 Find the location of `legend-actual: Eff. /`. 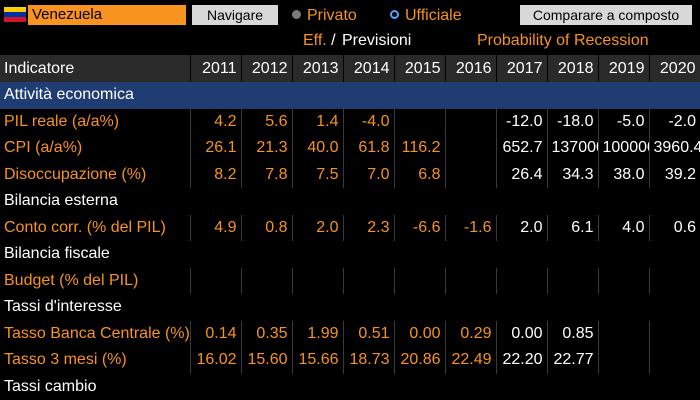

legend-actual: Eff. / is located at coordinates (319, 41).